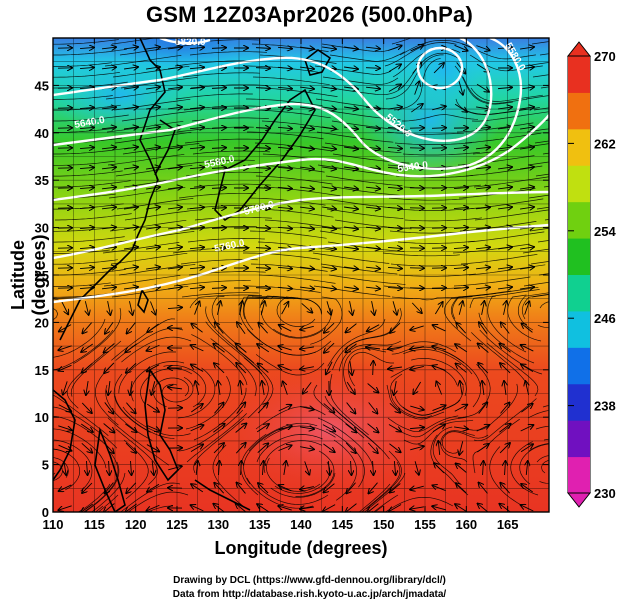 The height and width of the screenshot is (605, 619). Describe the element at coordinates (265, 155) in the screenshot. I see `coast-japan` at that location.